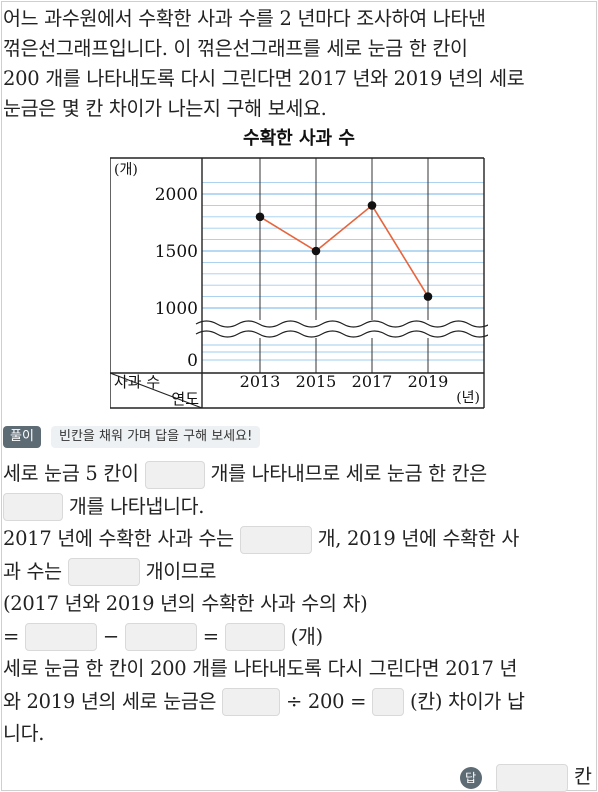  Describe the element at coordinates (418, 538) in the screenshot. I see `solution-text-part: 개, 2019 년에 수확한 사` at that location.